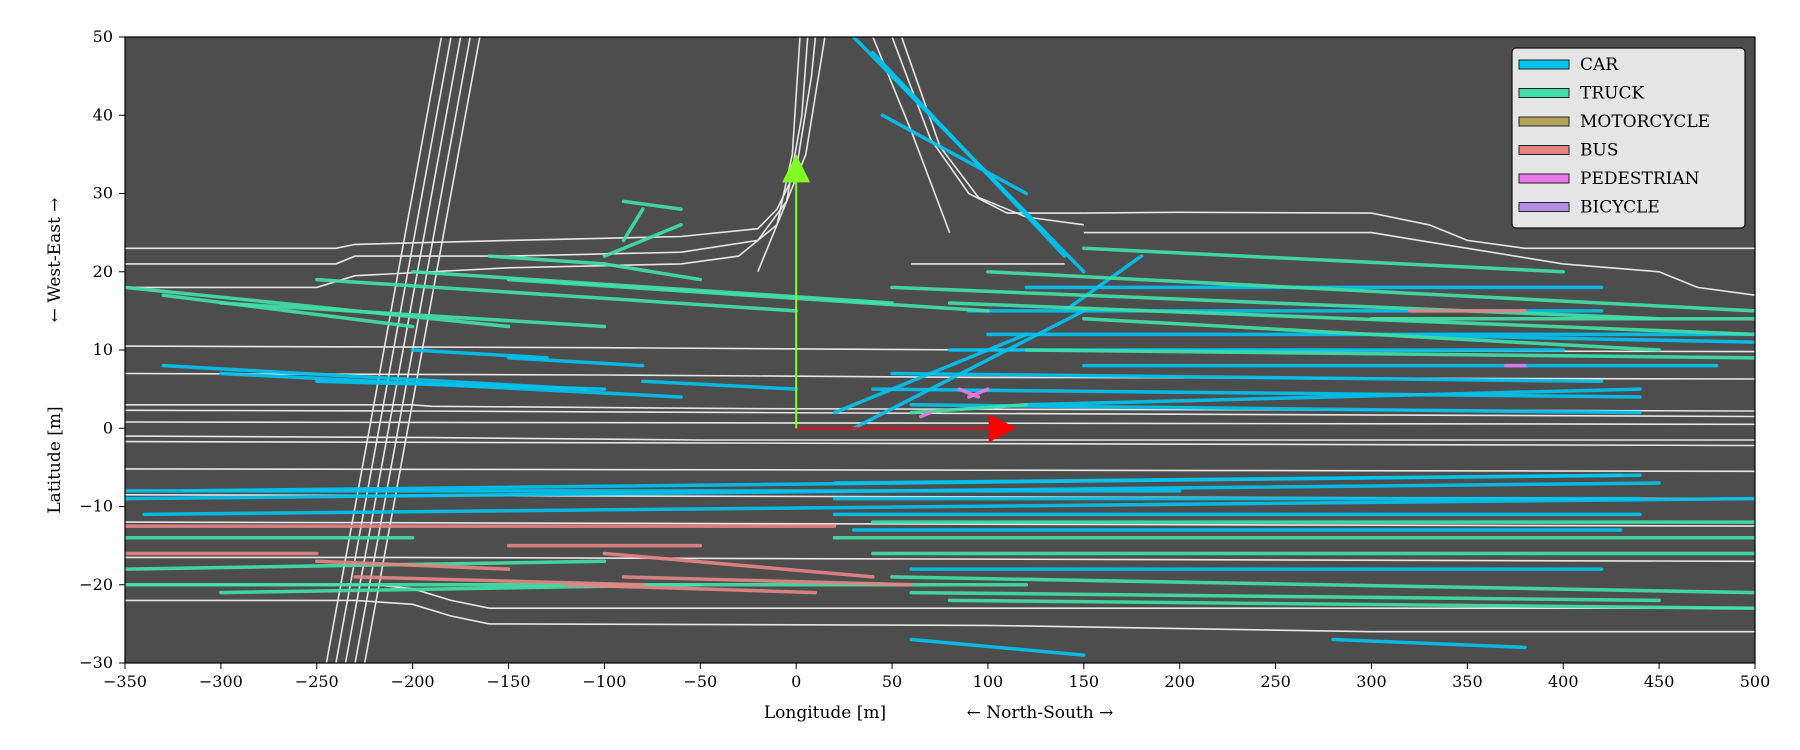 This screenshot has width=1800, height=750. What do you see at coordinates (1563, 681) in the screenshot?
I see `x-tick-label: 400` at bounding box center [1563, 681].